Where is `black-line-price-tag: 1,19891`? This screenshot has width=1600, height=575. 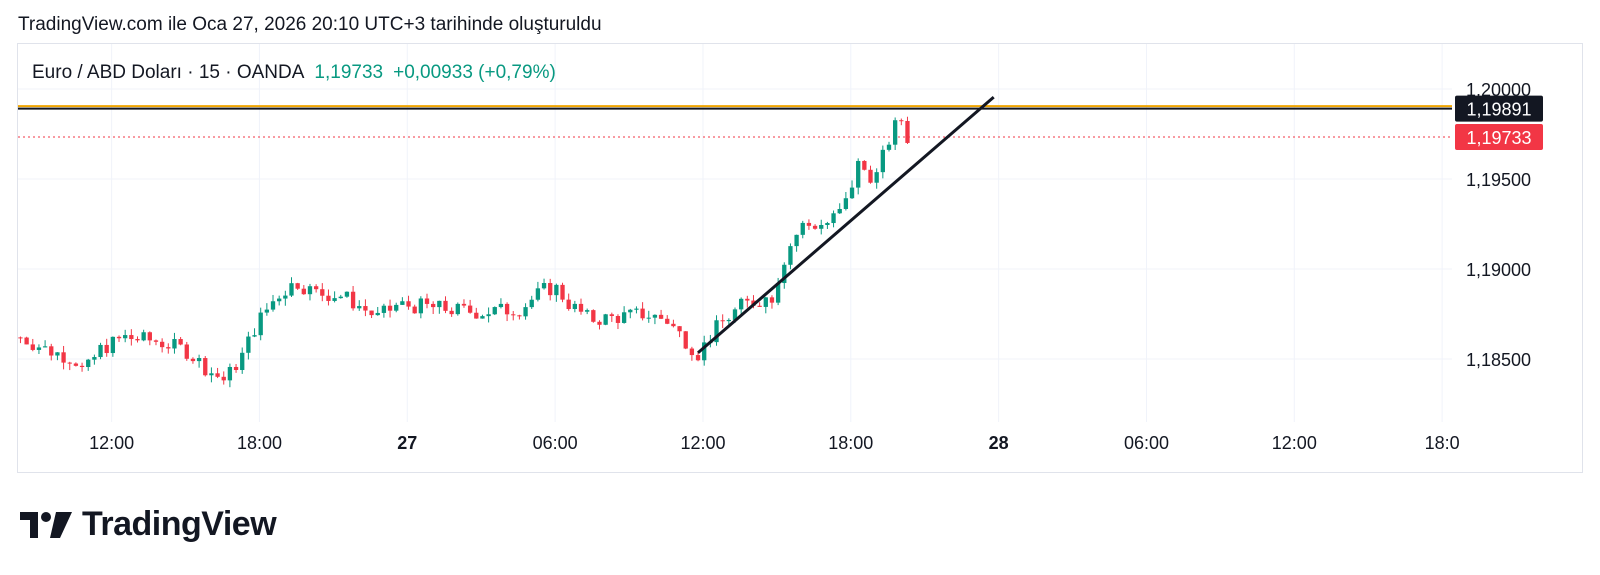 black-line-price-tag: 1,19891 is located at coordinates (1499, 108).